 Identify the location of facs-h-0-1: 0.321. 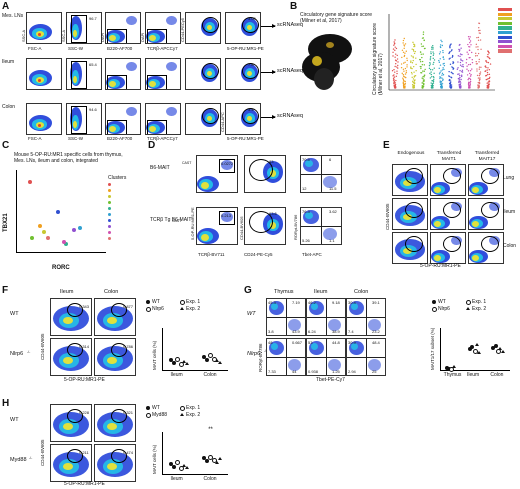
(115, 423).